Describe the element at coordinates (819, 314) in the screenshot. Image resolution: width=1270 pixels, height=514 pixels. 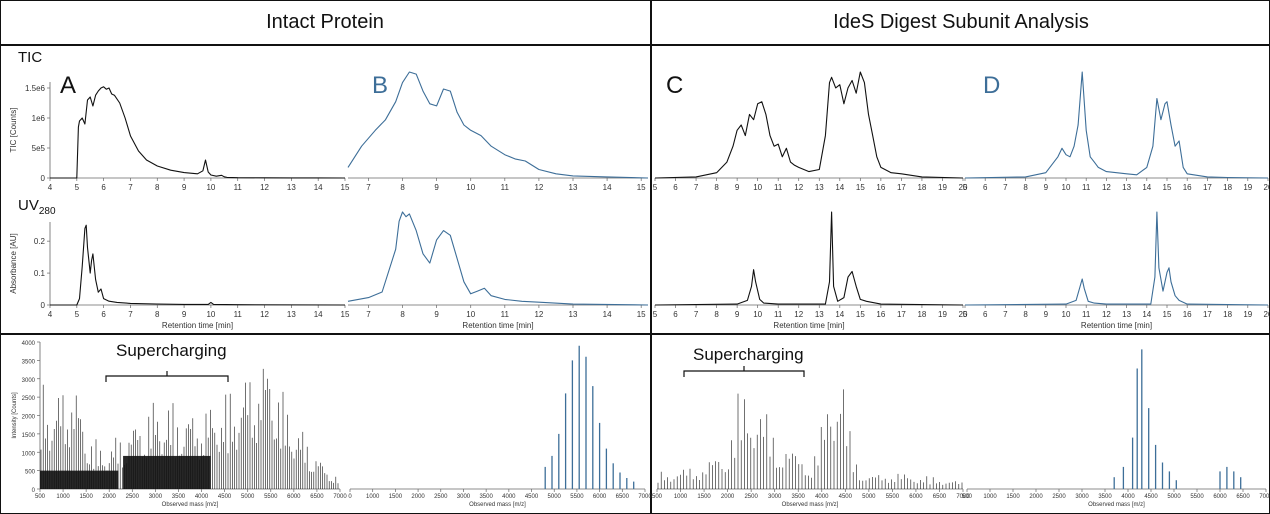
I see `uv-C-x-tick-label: 13` at that location.